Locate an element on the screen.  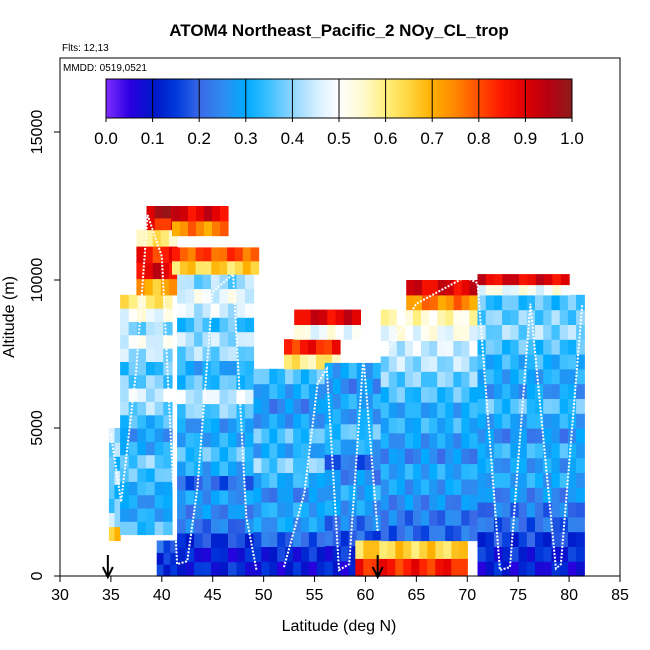
colorbar-tick-label: 0.7 is located at coordinates (432, 138).